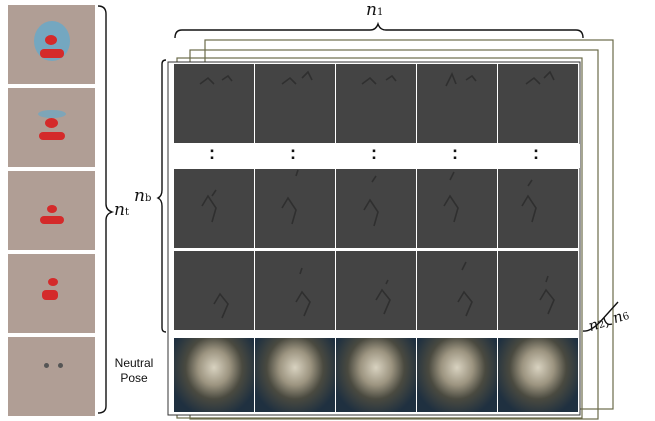 This screenshot has width=655, height=421. Describe the element at coordinates (52, 114) in the screenshot. I see `clown-brow-paint` at that location.